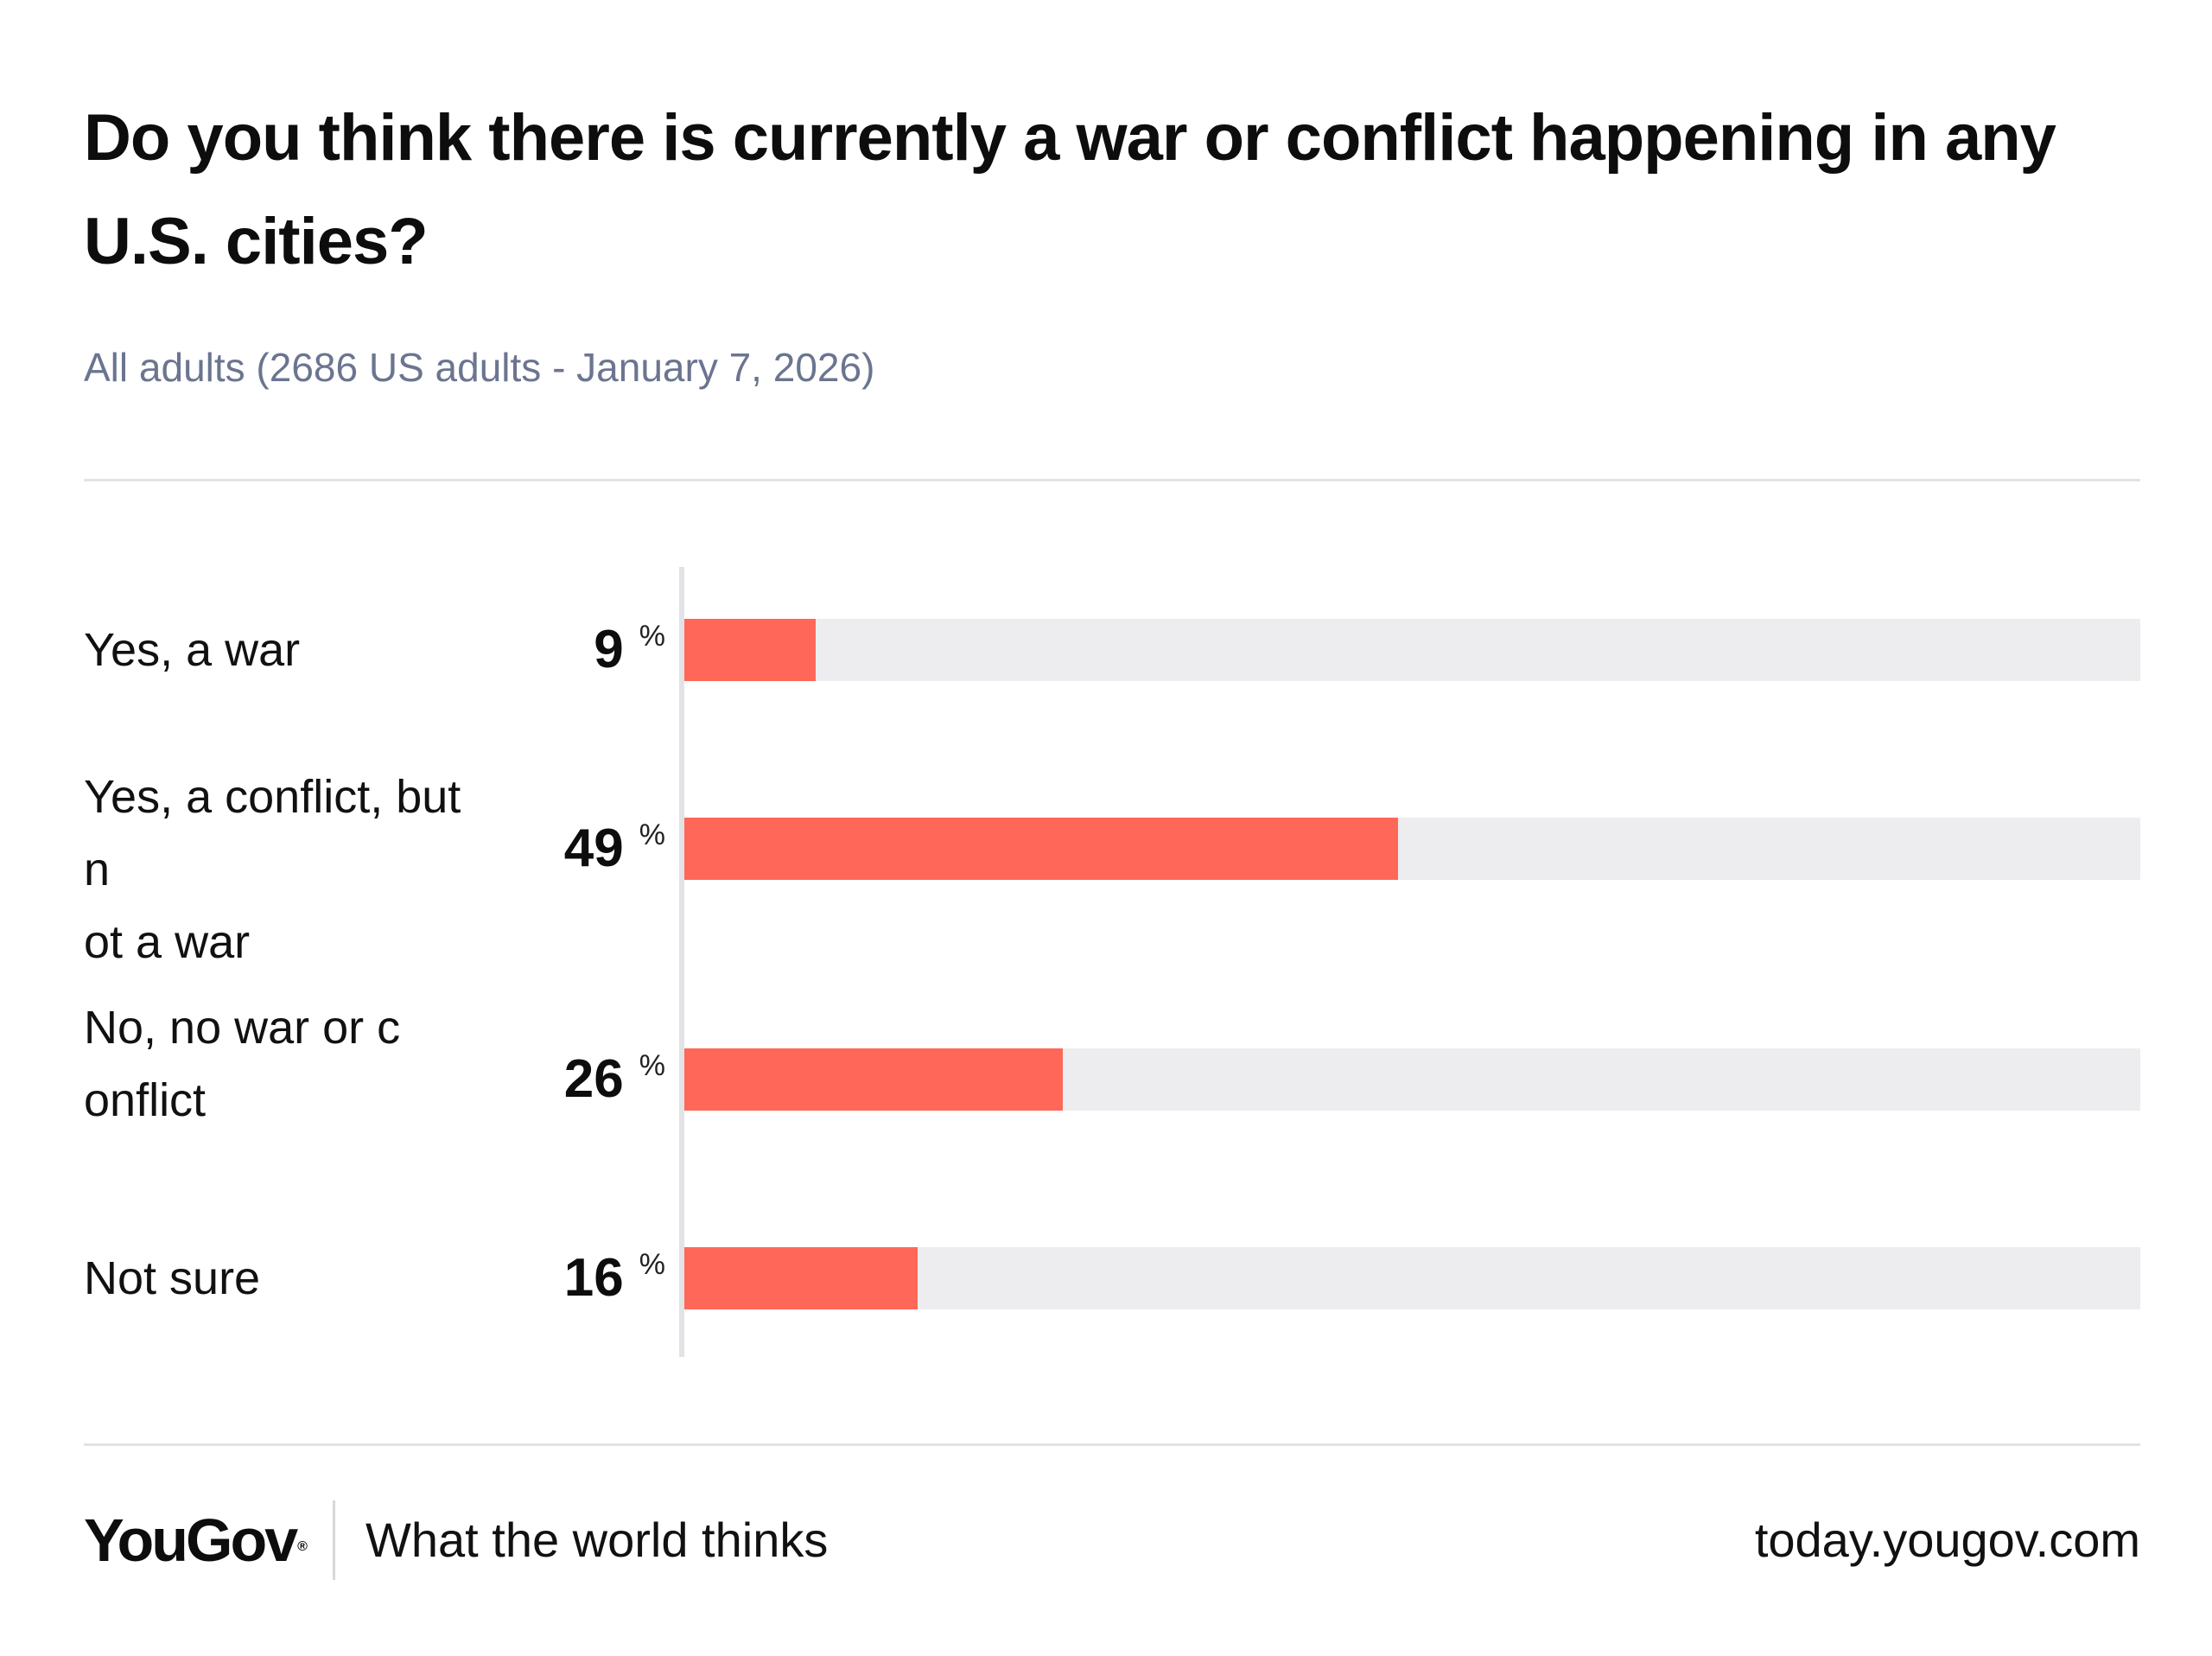 The image size is (2212, 1656). Describe the element at coordinates (242, 1064) in the screenshot. I see `category-label: No, no war or c onflict` at that location.